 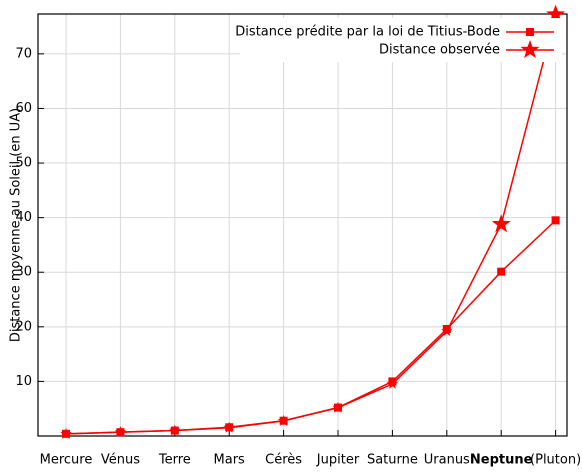 I want to click on y-tick-label: 40, so click(x=23, y=217).